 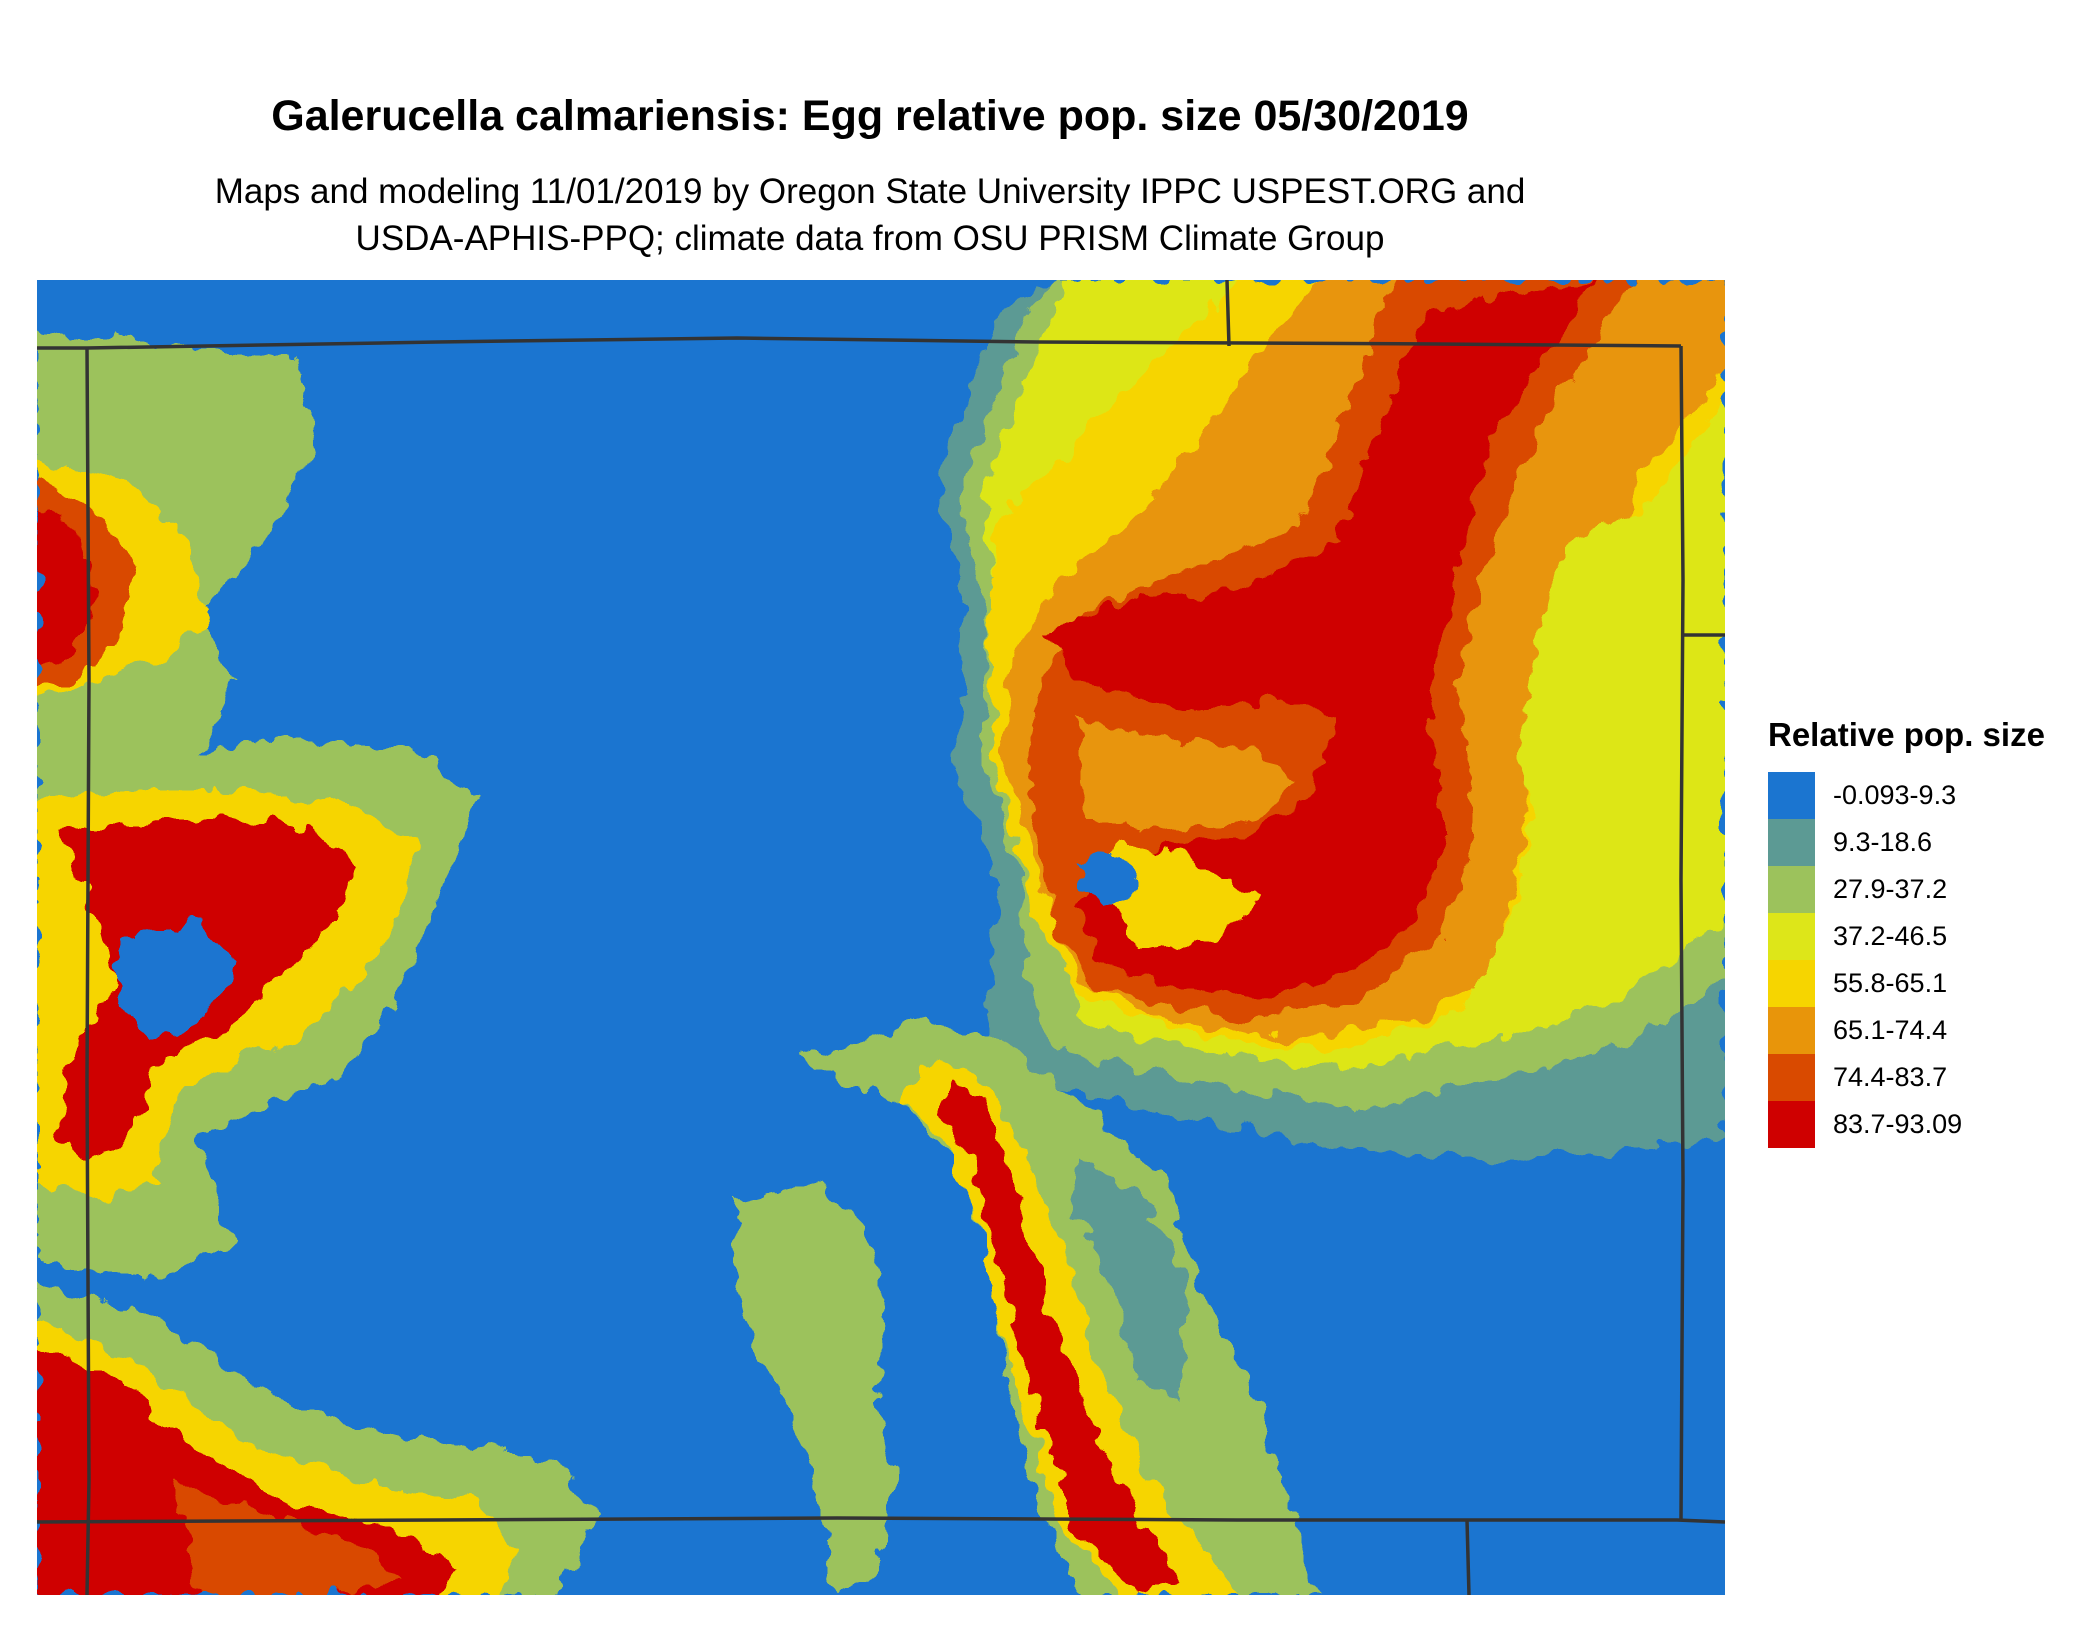 What do you see at coordinates (247, 1472) in the screenshot?
I see `zone-sw-red` at bounding box center [247, 1472].